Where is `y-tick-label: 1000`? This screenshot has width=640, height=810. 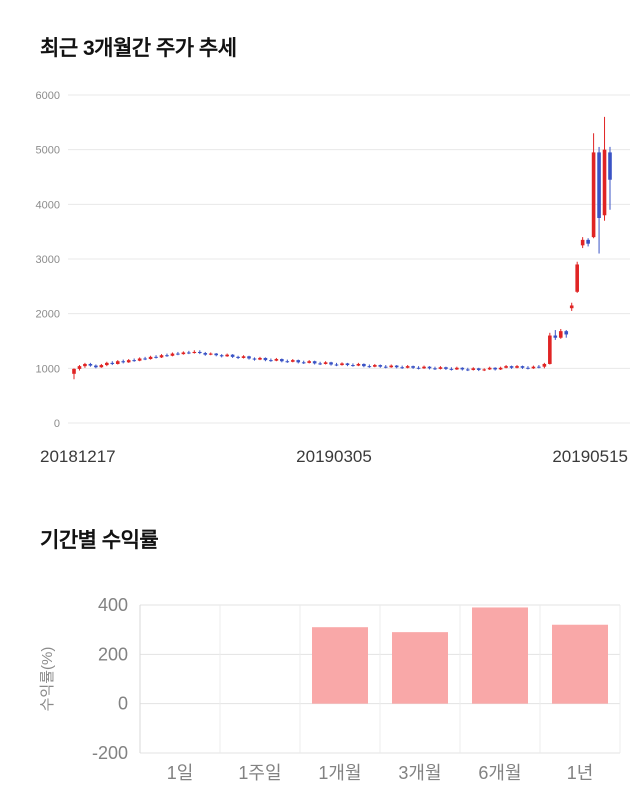
y-tick-label: 1000 is located at coordinates (48, 369).